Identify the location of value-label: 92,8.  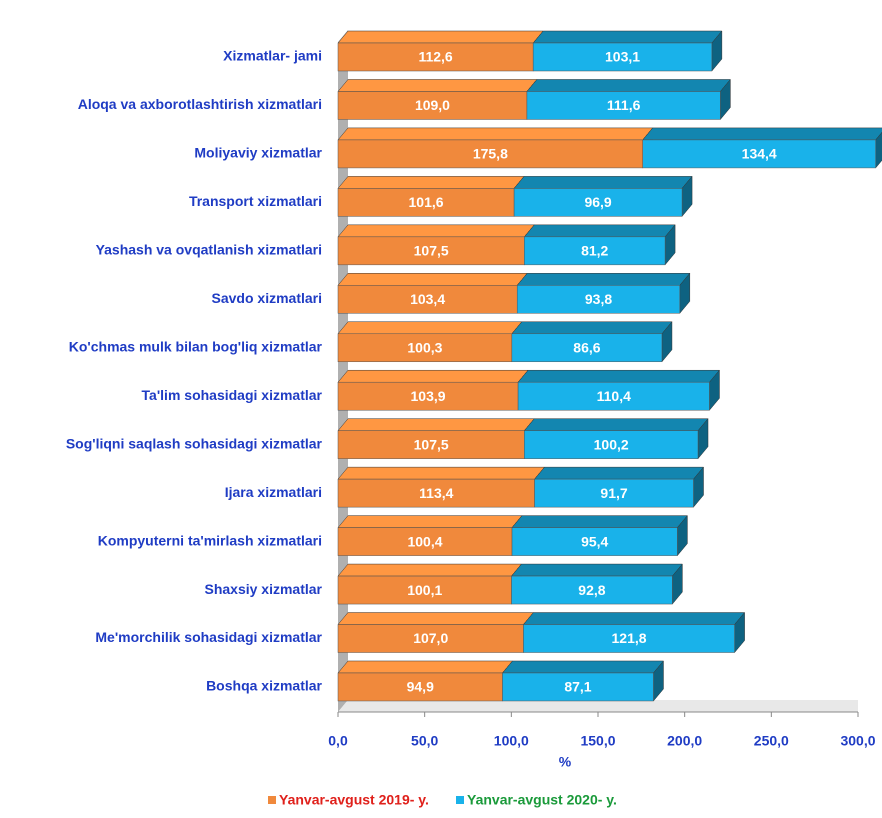
(591, 590).